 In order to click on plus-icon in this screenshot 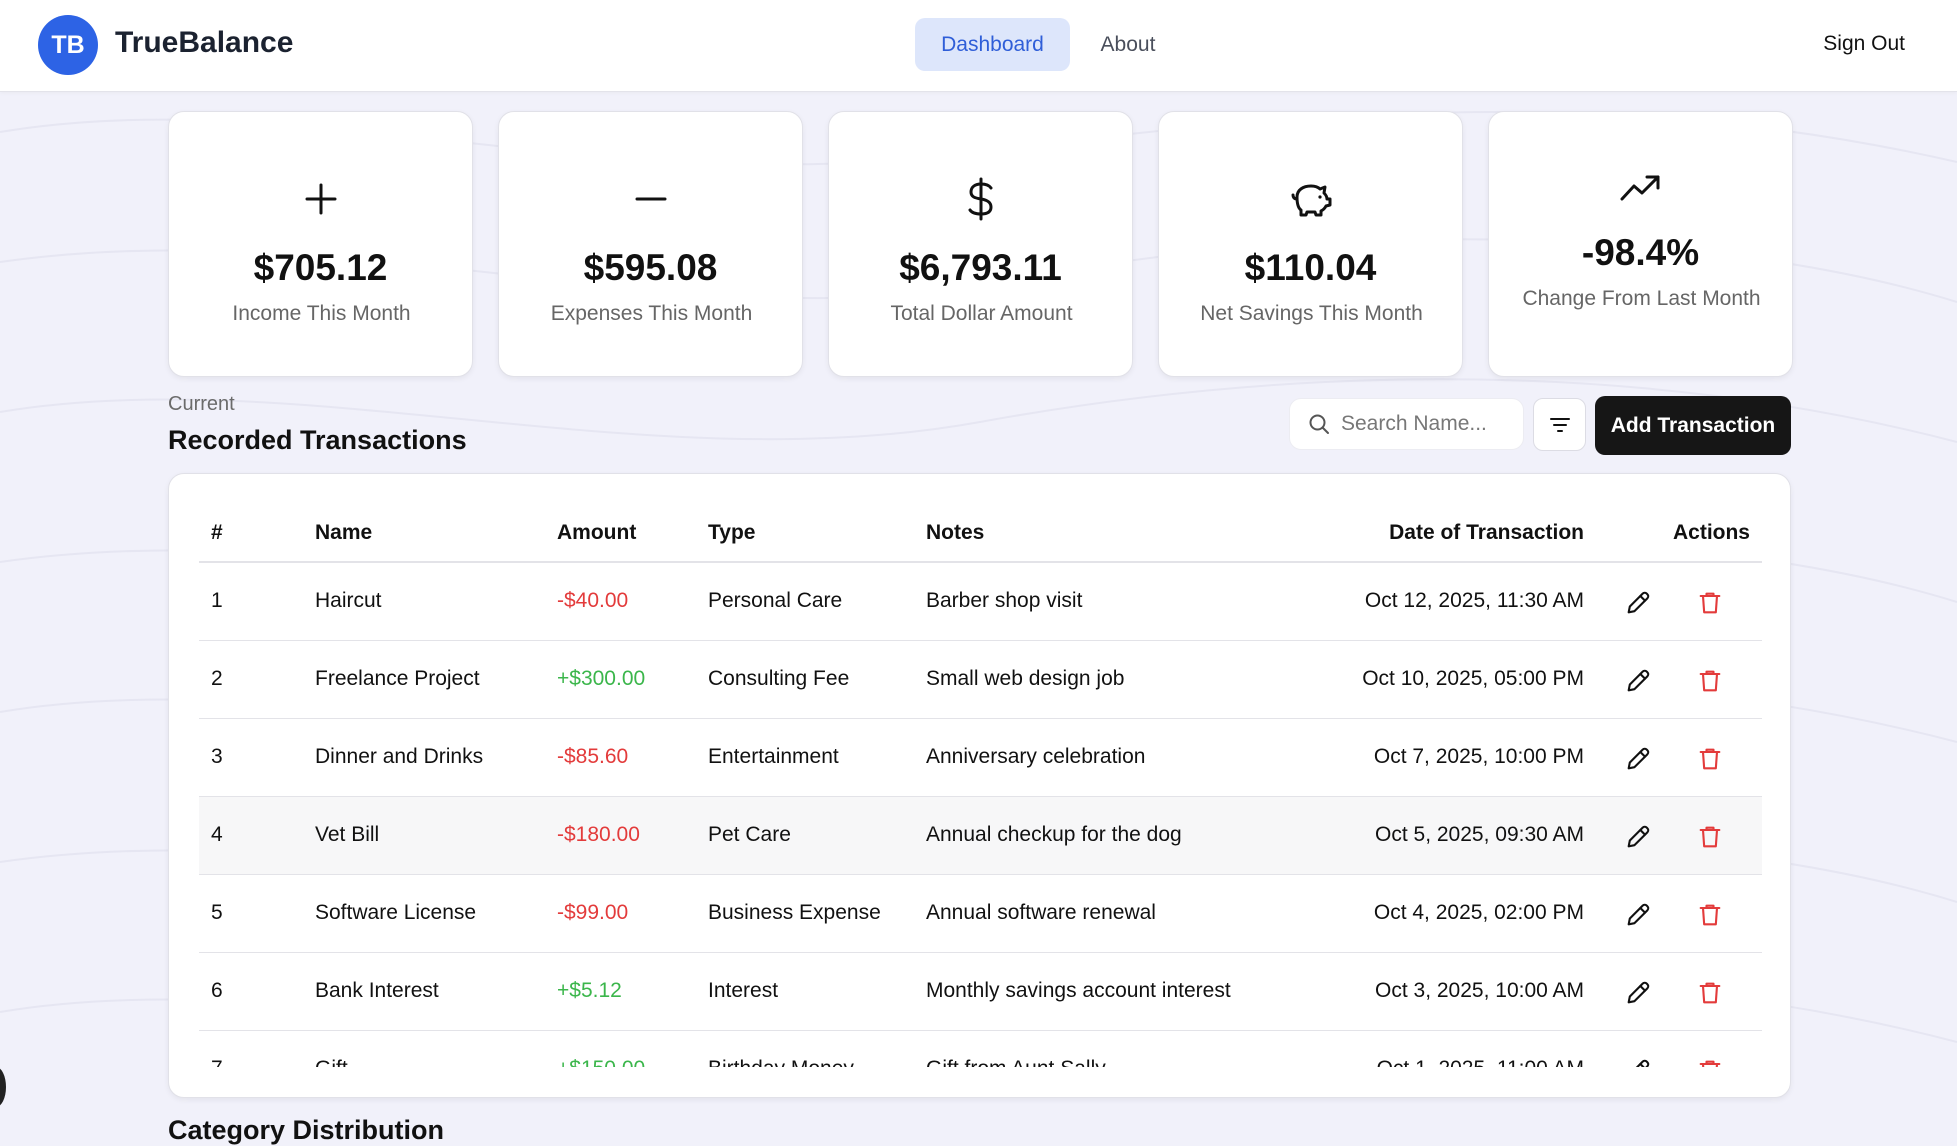, I will do `click(320, 199)`.